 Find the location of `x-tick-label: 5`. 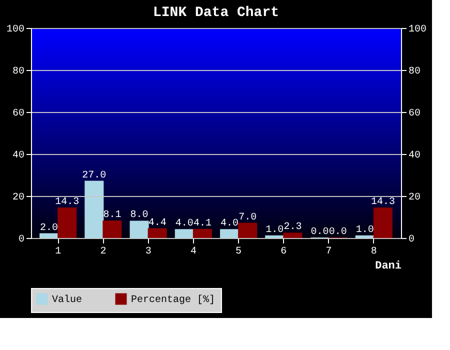

x-tick-label: 5 is located at coordinates (239, 252).